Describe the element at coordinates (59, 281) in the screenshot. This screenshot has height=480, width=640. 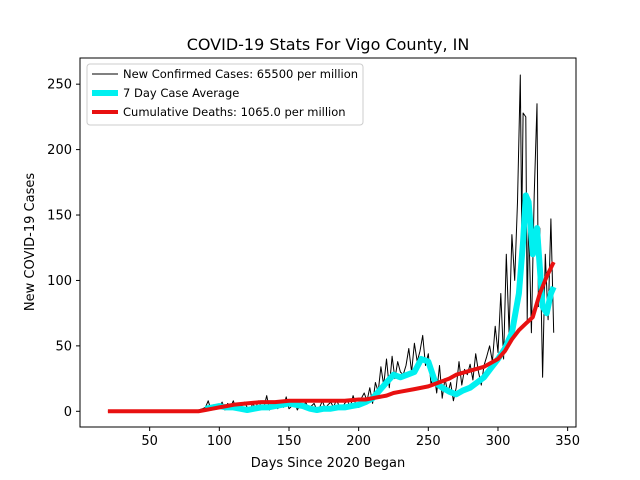
I see `y-tick-label: 100` at that location.